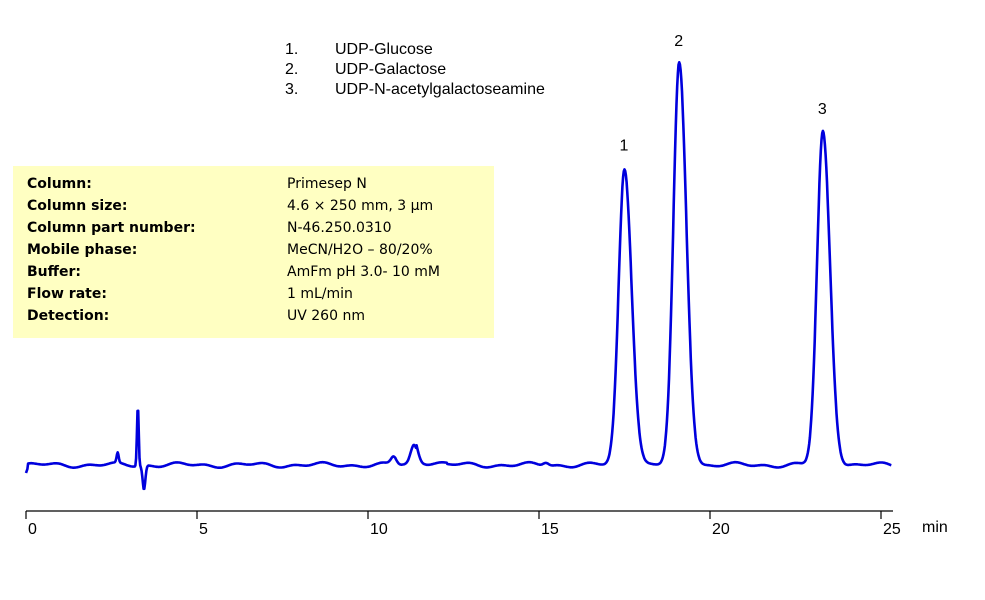 The width and height of the screenshot is (985, 600). What do you see at coordinates (190, 294) in the screenshot?
I see `condition-row: Flow rate: 1 mL/min` at bounding box center [190, 294].